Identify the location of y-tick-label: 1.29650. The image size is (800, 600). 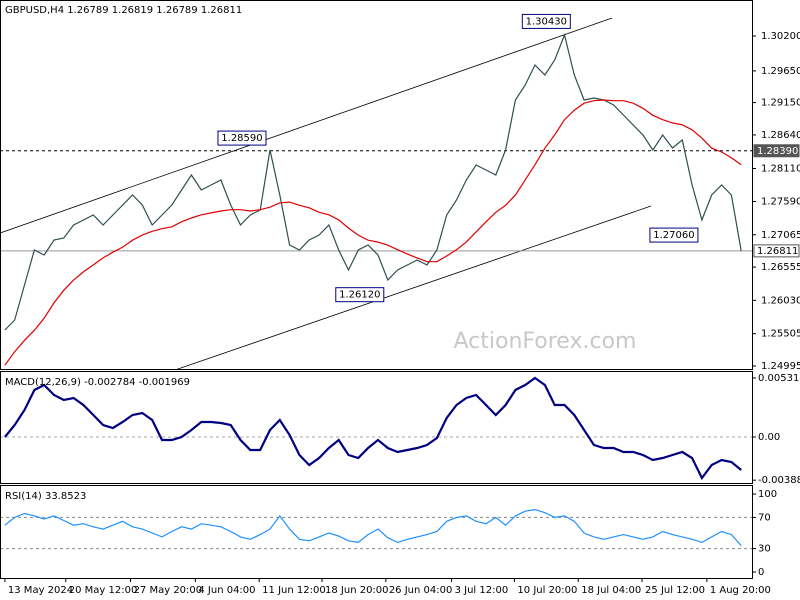
(780, 71).